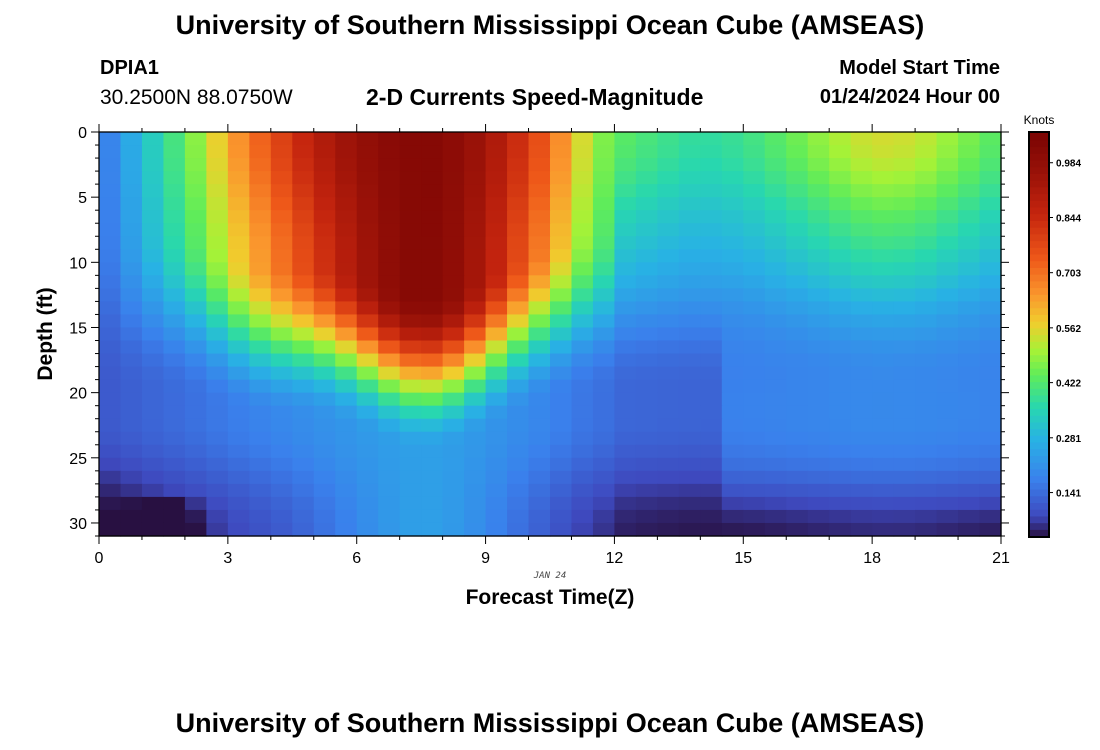 This screenshot has height=750, width=1100. I want to click on x-tick-label: 18, so click(872, 558).